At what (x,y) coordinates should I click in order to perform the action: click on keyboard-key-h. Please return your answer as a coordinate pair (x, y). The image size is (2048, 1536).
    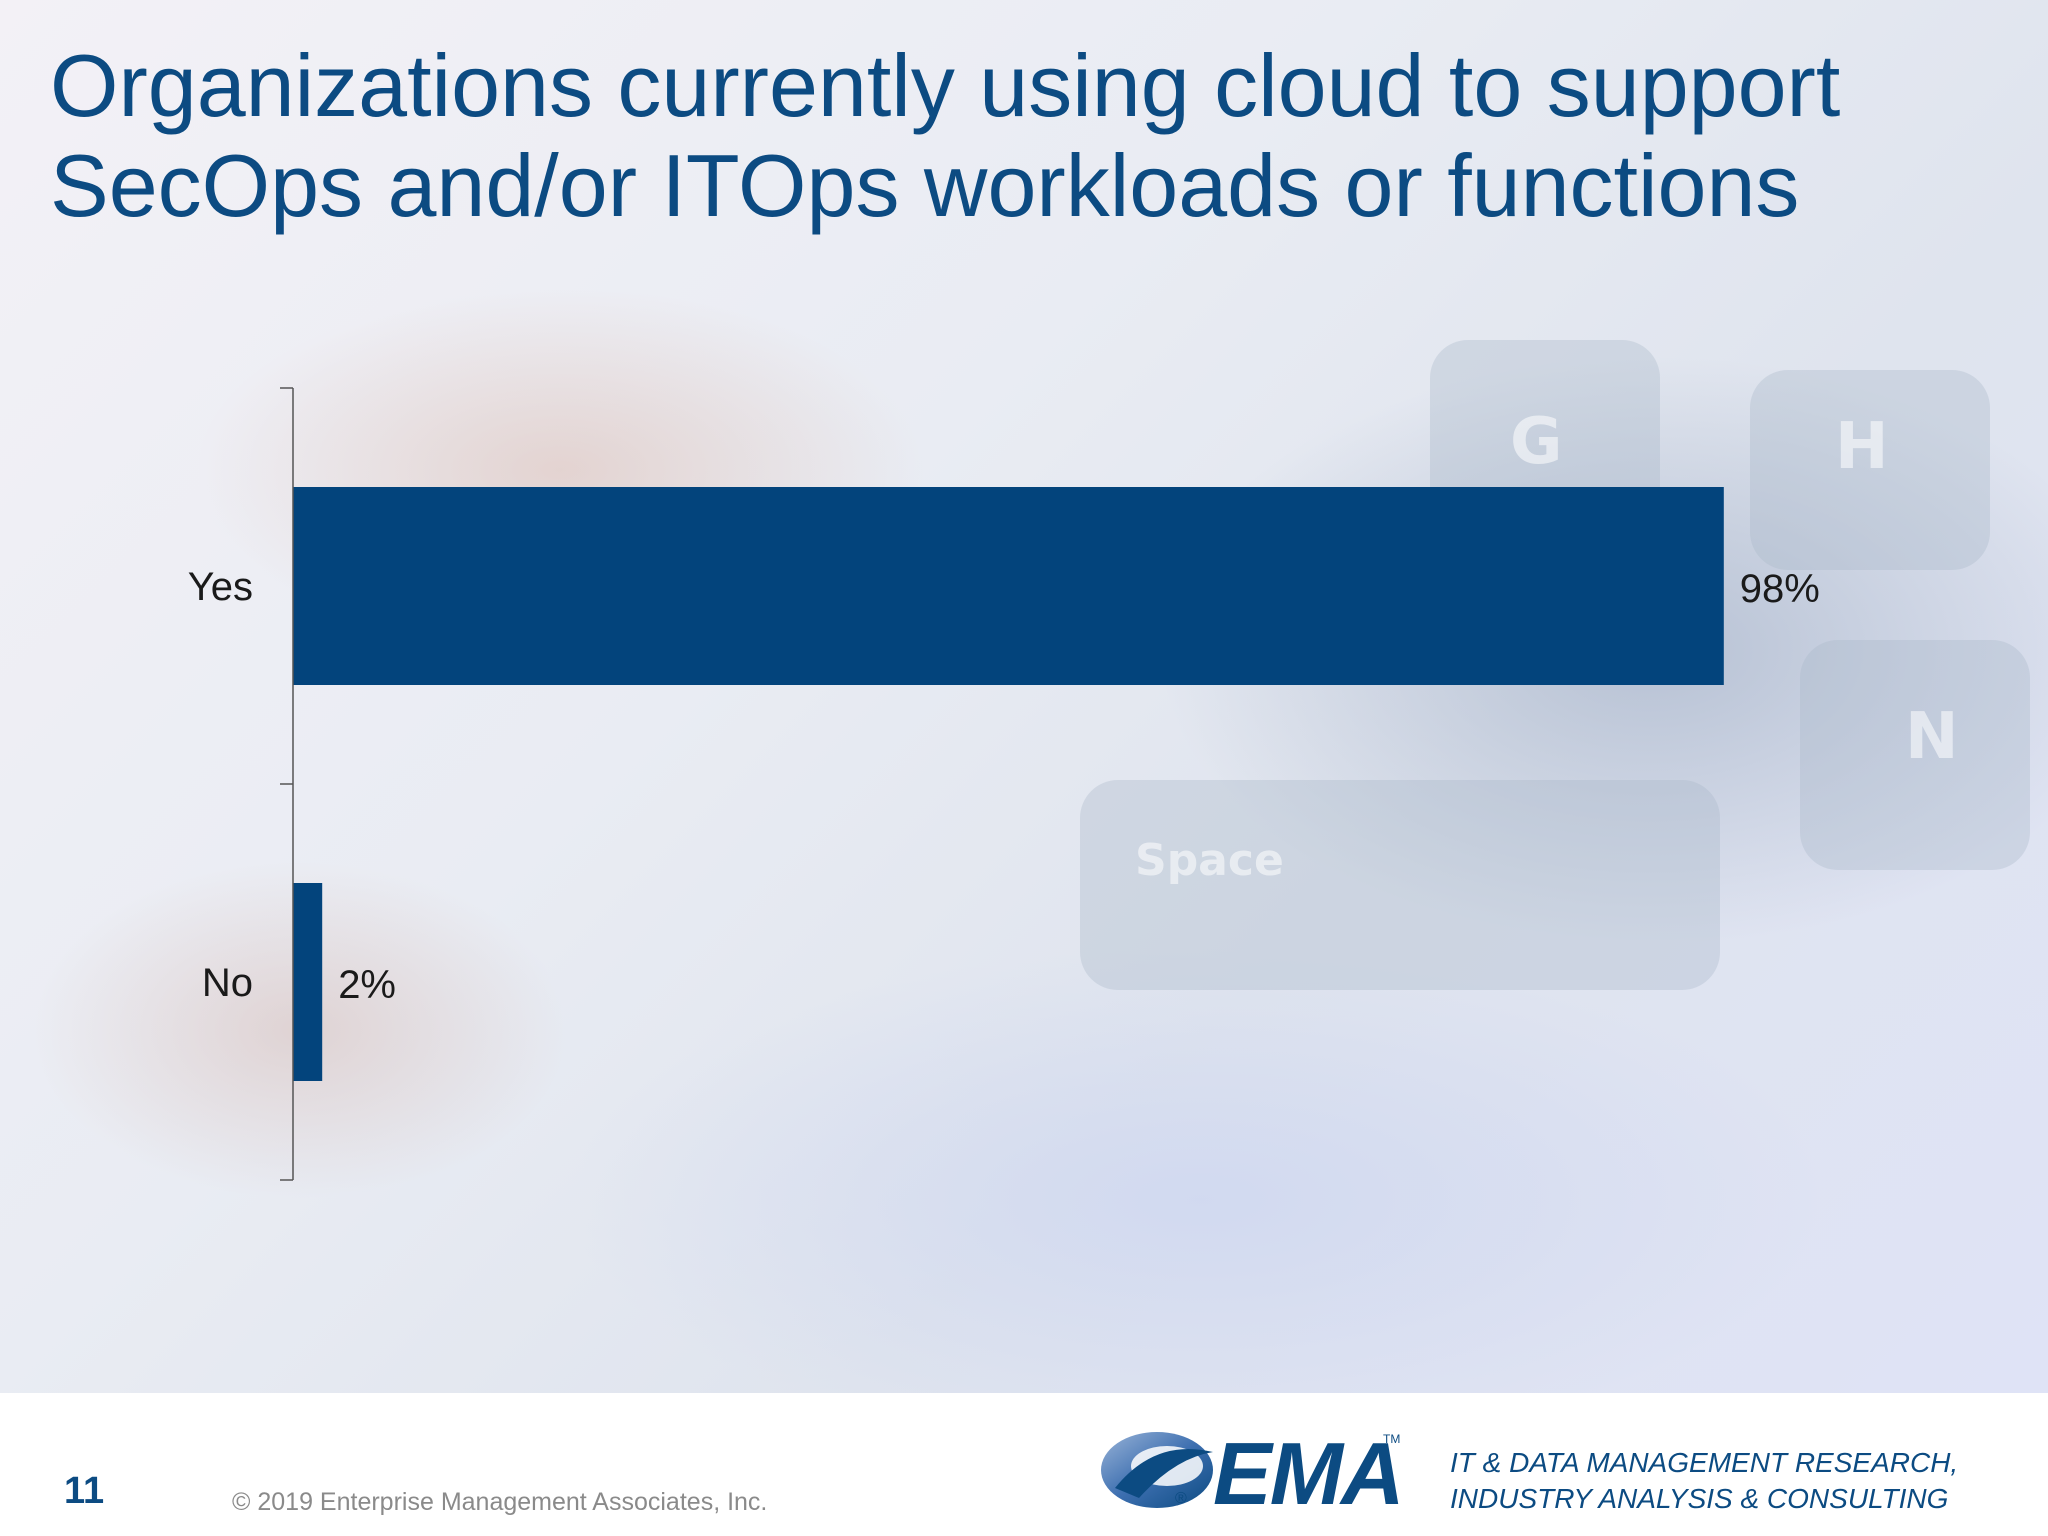
    Looking at the image, I should click on (1870, 470).